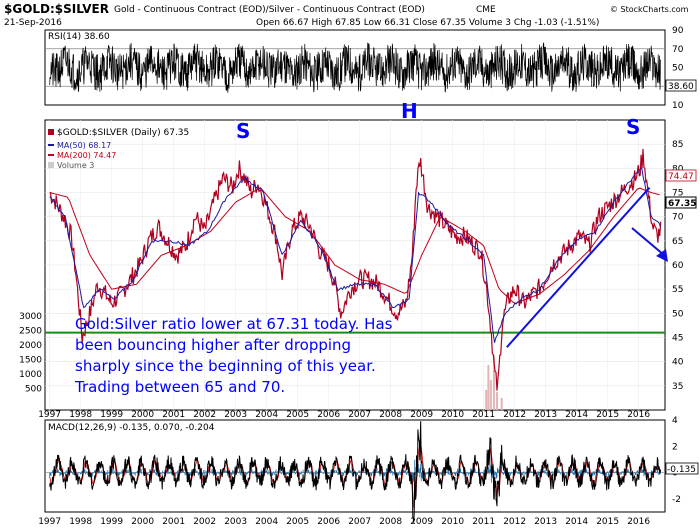  I want to click on price-ytick-label: 35, so click(677, 387).